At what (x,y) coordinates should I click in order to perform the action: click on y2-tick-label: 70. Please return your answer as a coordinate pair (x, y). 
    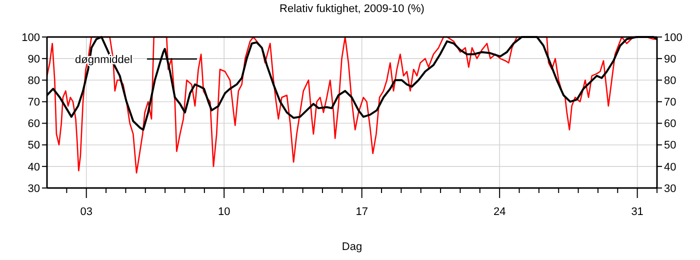
    Looking at the image, I should click on (670, 102).